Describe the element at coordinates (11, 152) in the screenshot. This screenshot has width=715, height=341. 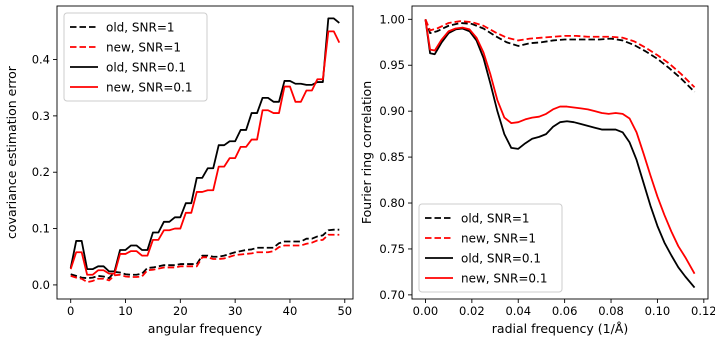
I see `y-axis-label: covariance estimation error` at that location.